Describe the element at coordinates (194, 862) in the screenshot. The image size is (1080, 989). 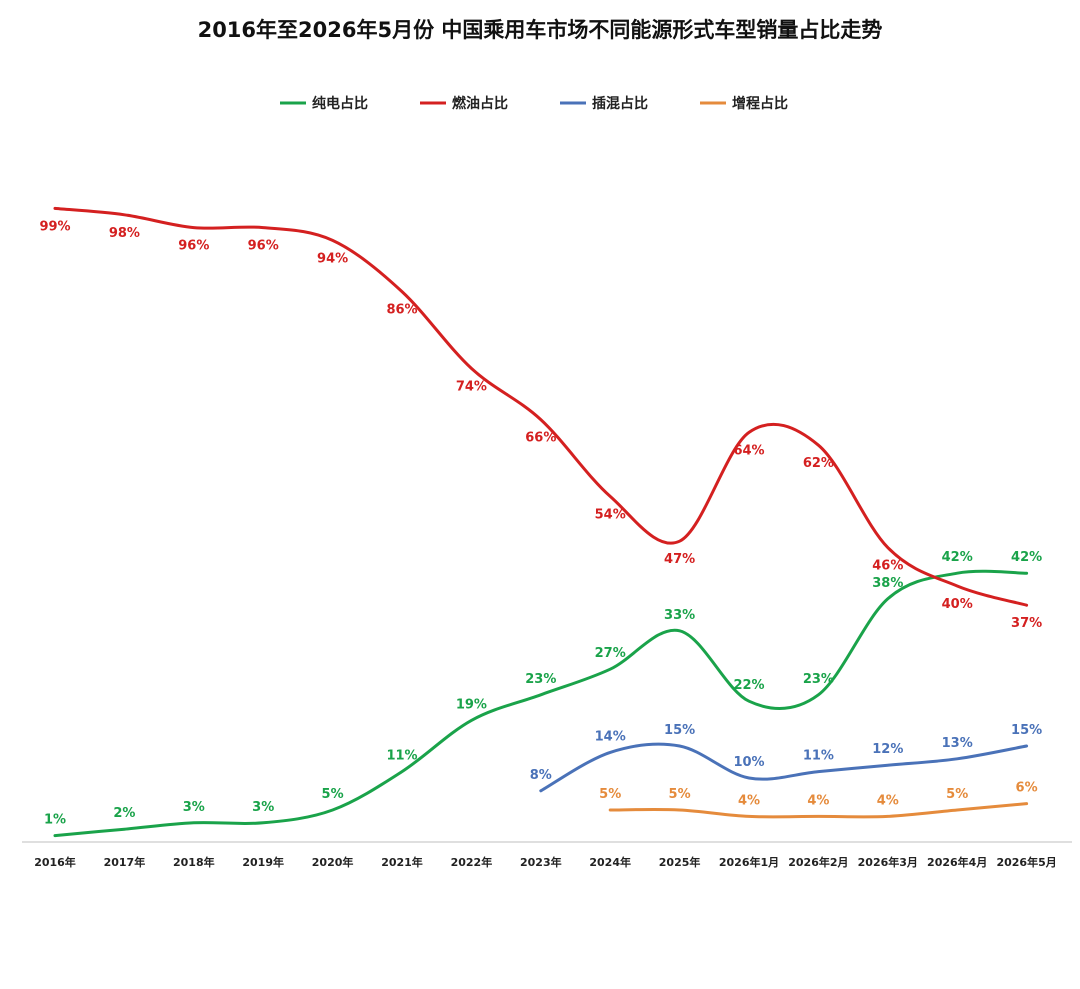
I see `x-tick-label-2: 2018年` at that location.